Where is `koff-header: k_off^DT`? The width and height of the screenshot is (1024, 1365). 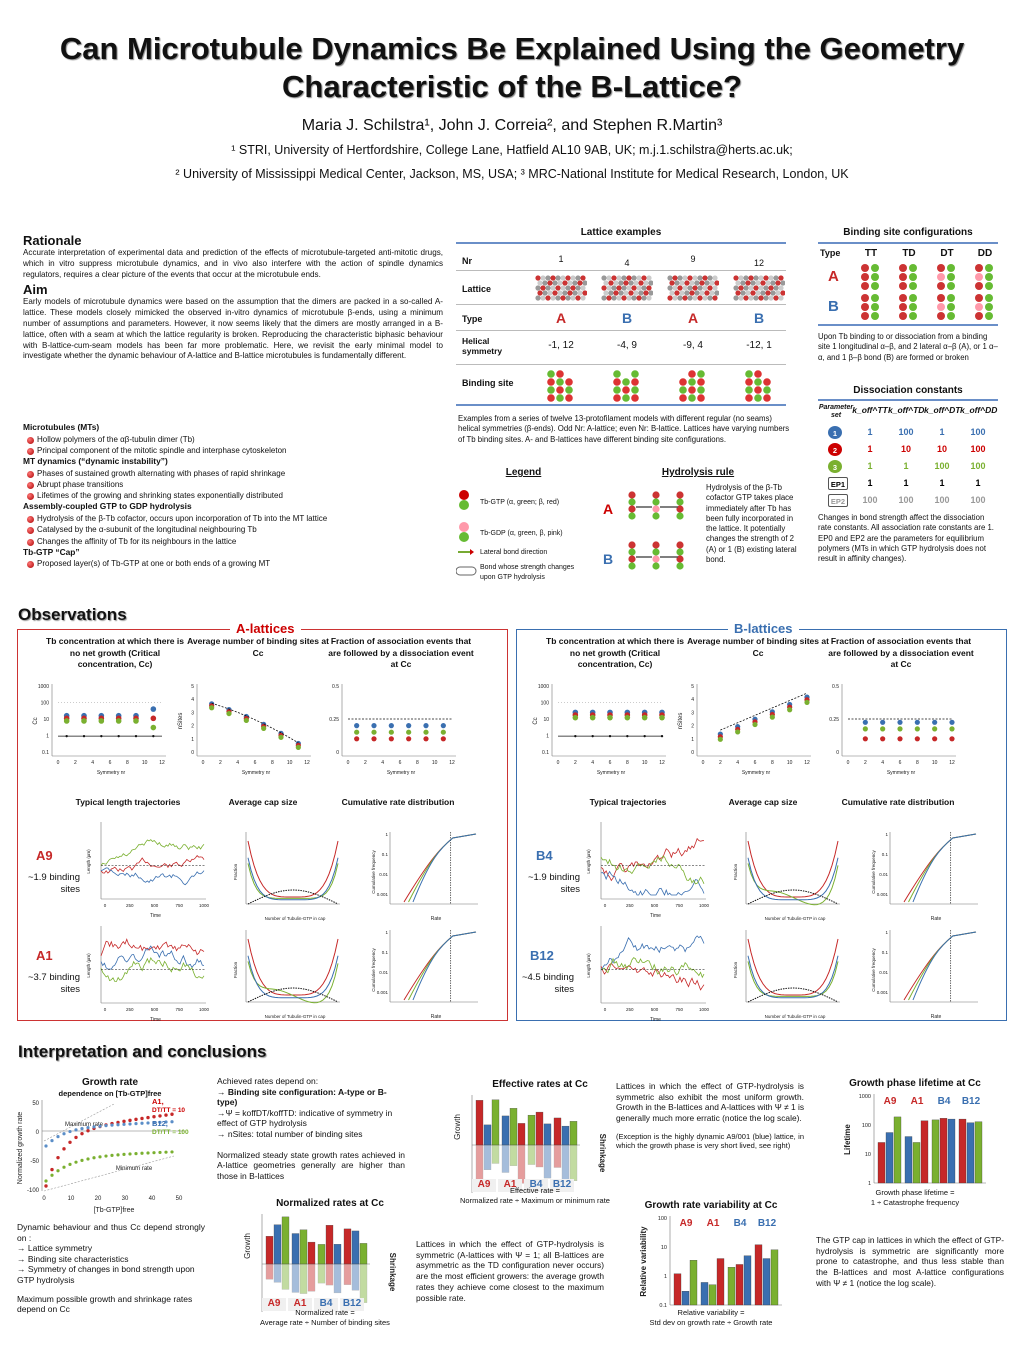
koff-header: k_off^DT is located at coordinates (942, 410).